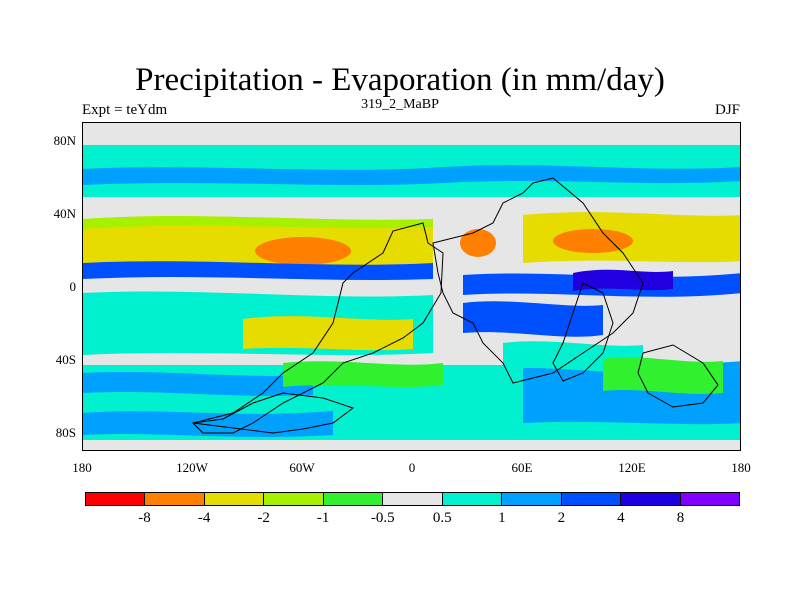  What do you see at coordinates (593, 241) in the screenshot?
I see `orange-core-east` at bounding box center [593, 241].